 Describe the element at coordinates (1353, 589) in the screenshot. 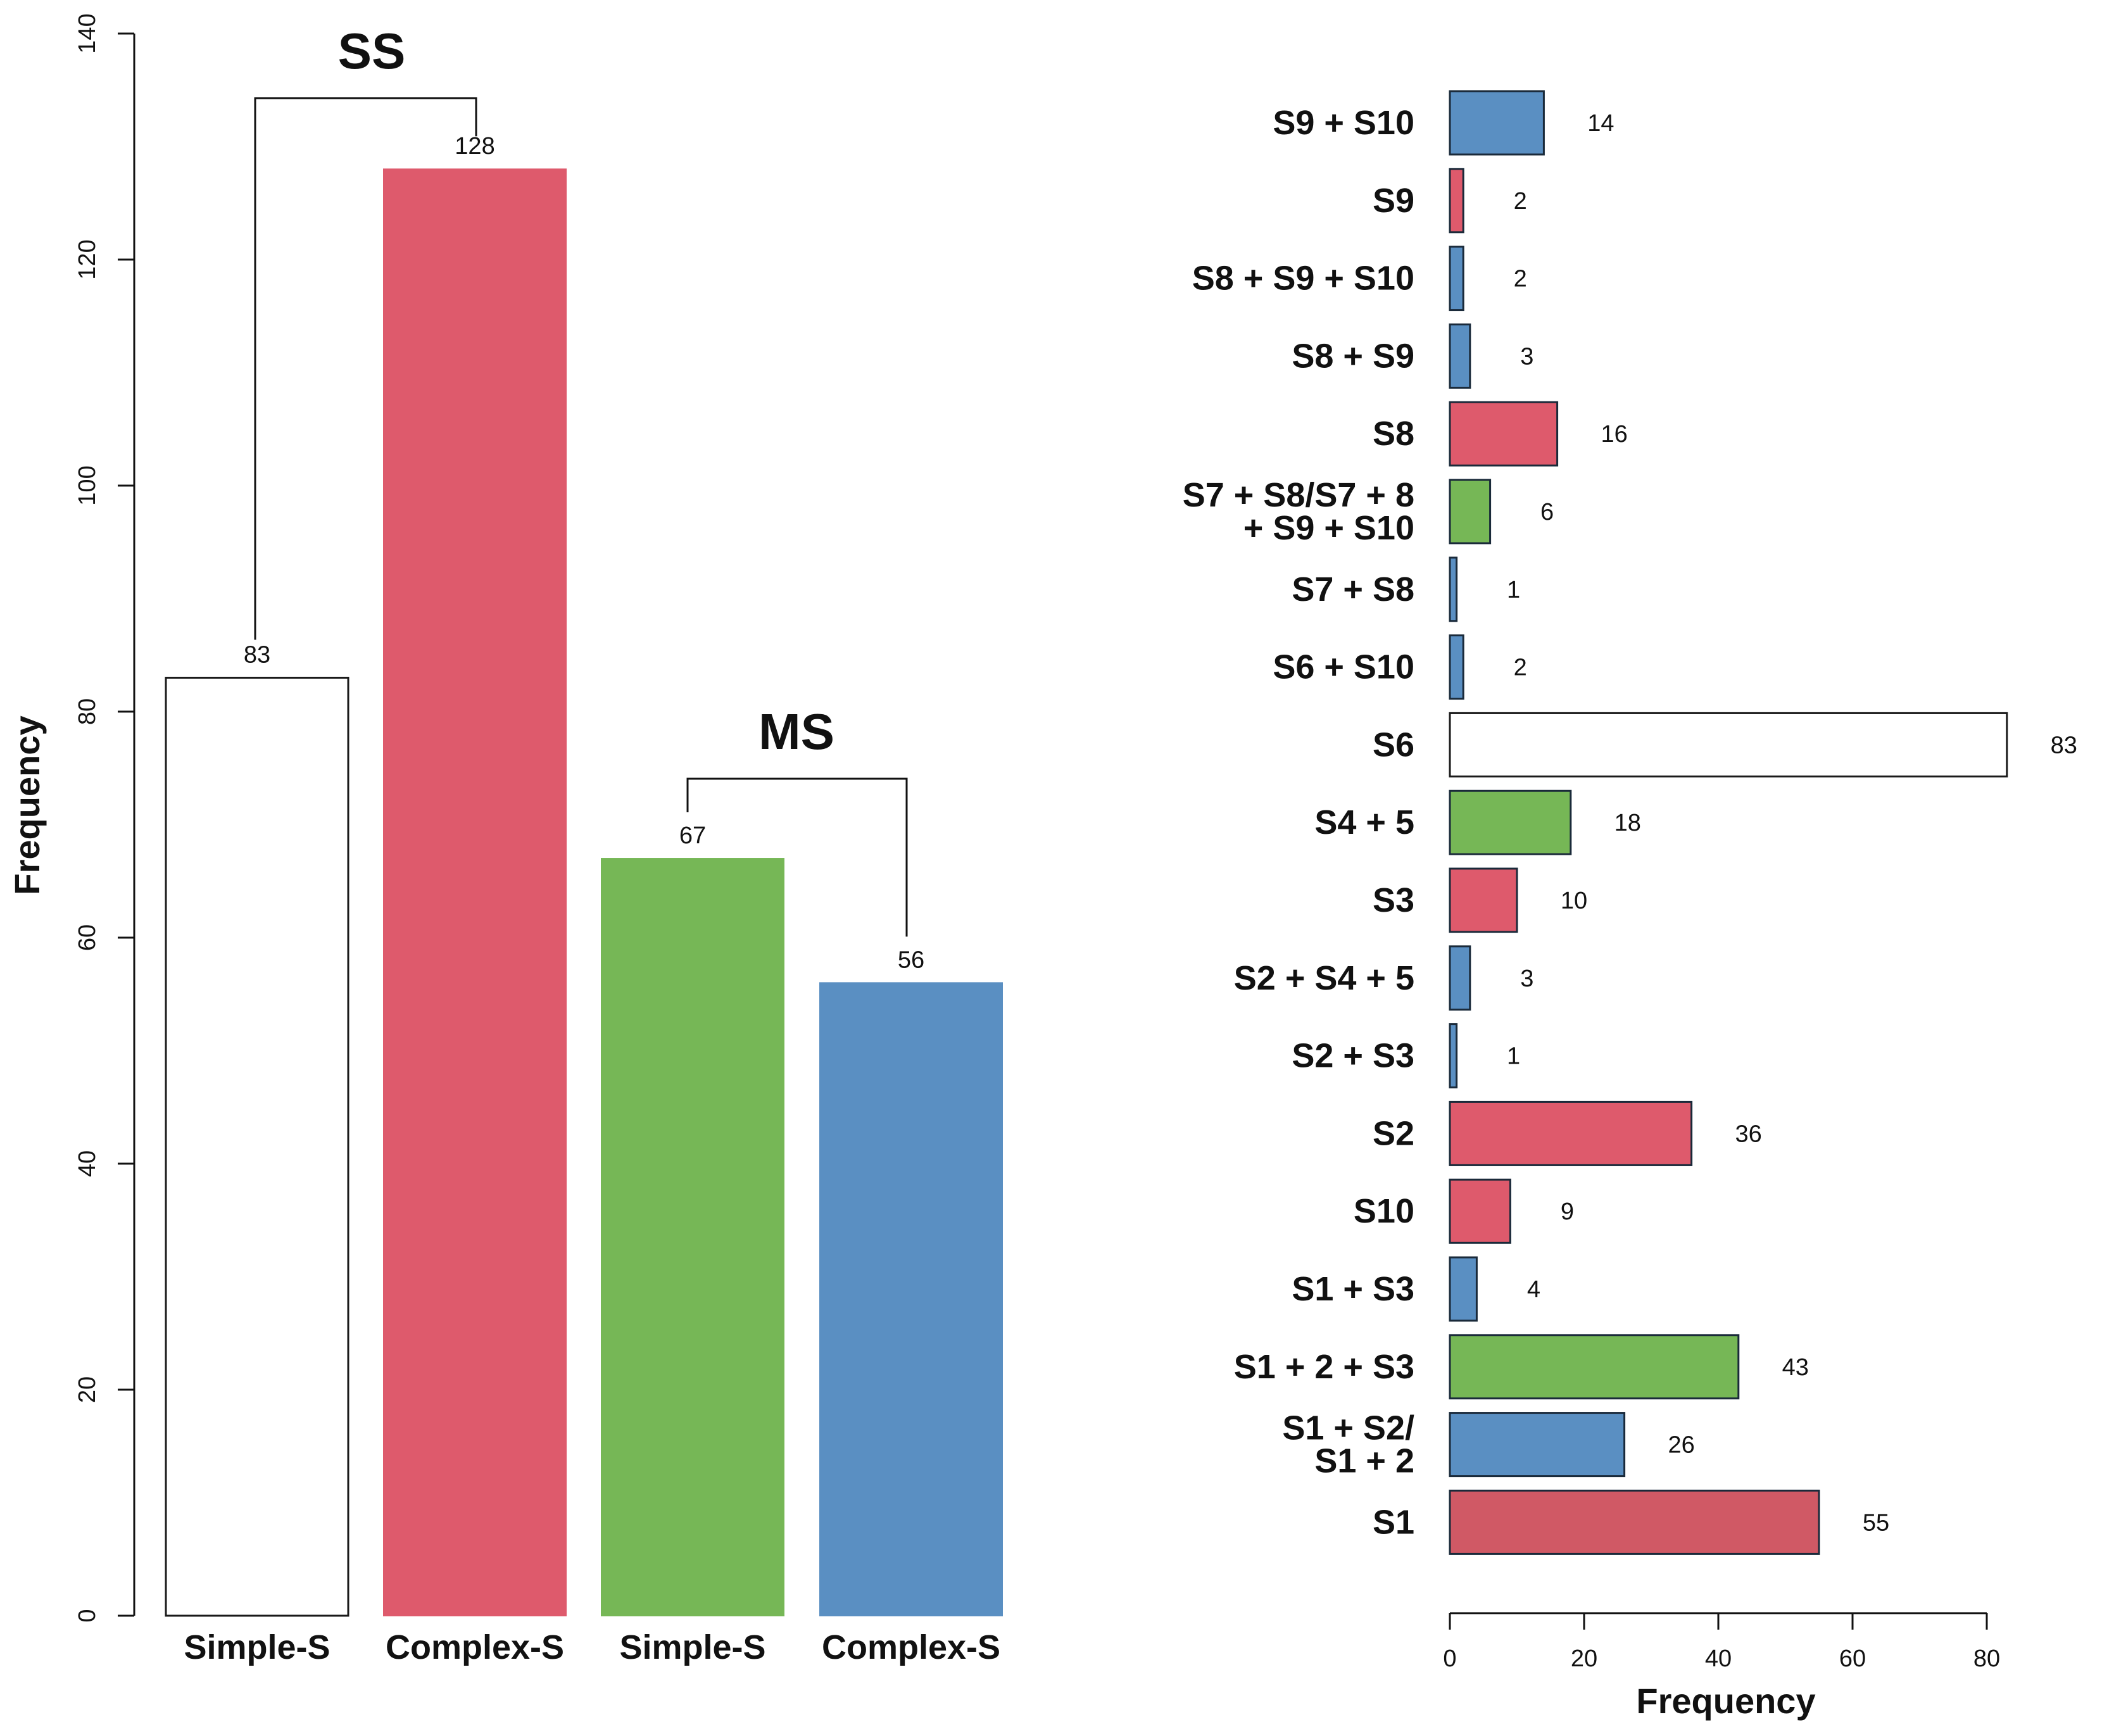

I see `y-category-label: S7 + S8` at that location.